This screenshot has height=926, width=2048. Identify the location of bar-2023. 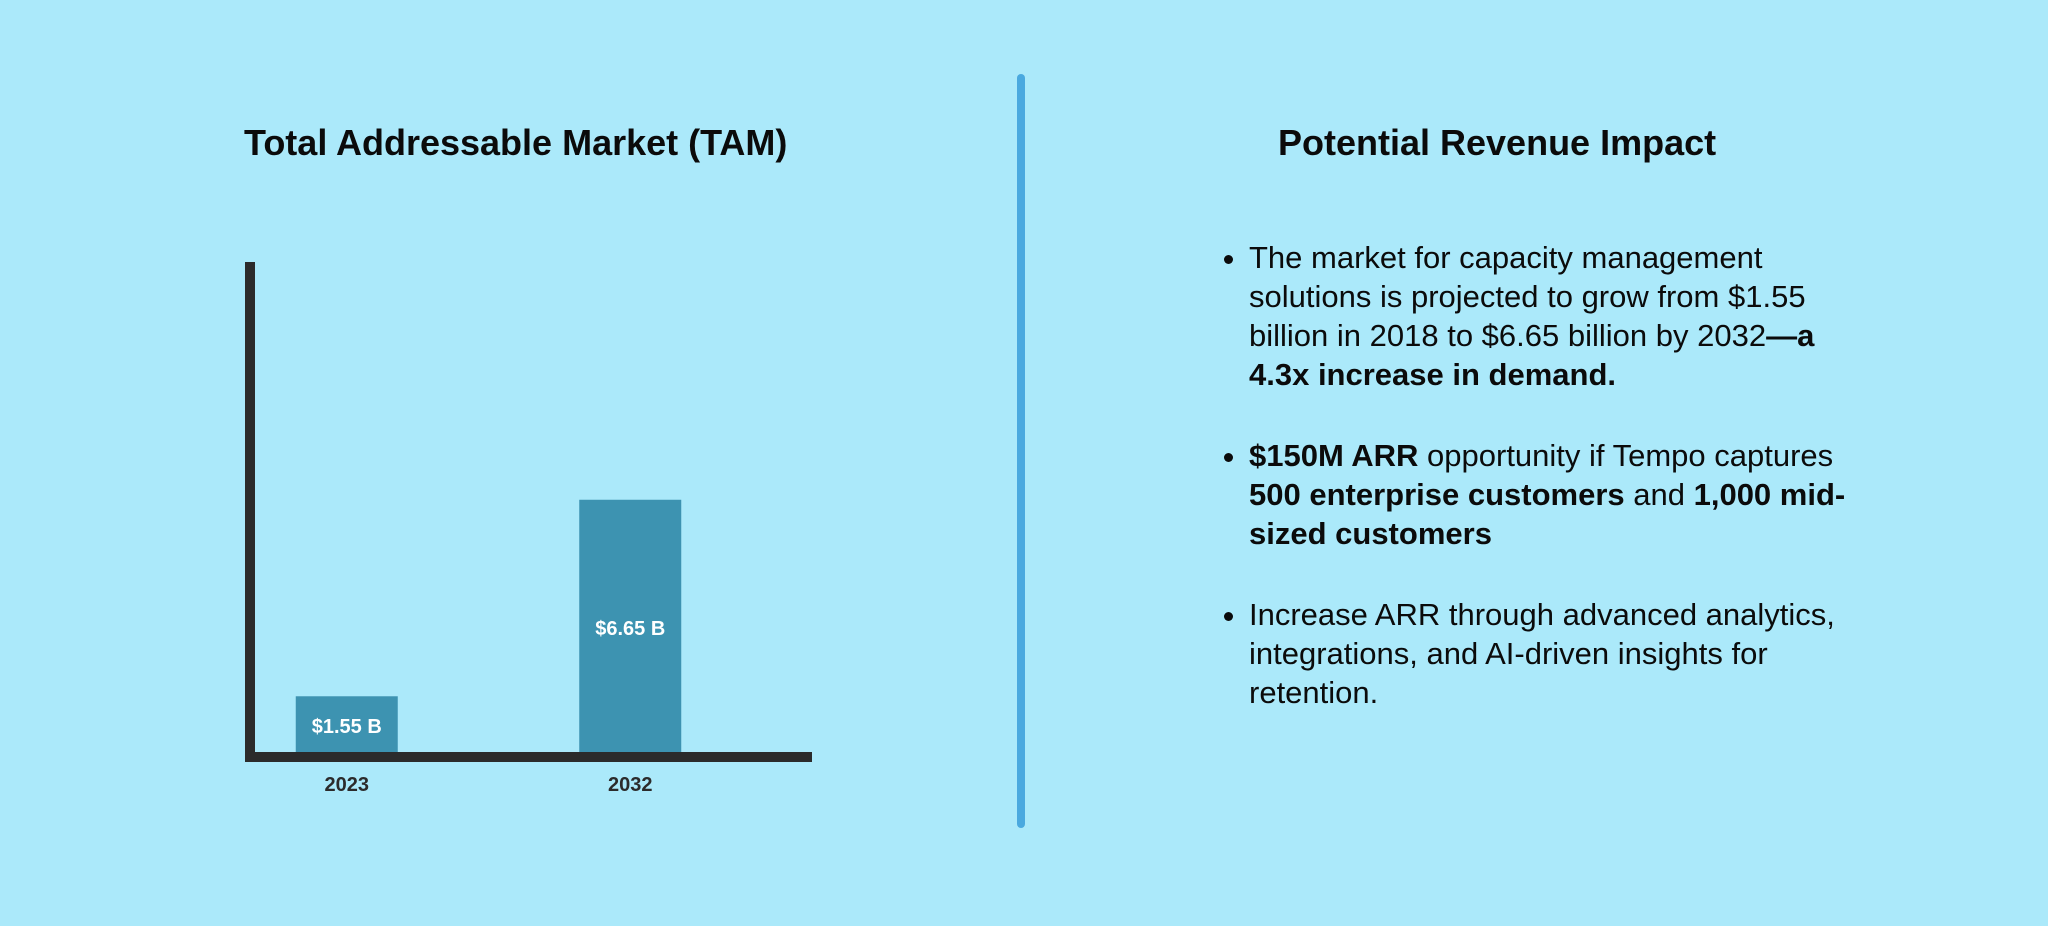
(346, 726).